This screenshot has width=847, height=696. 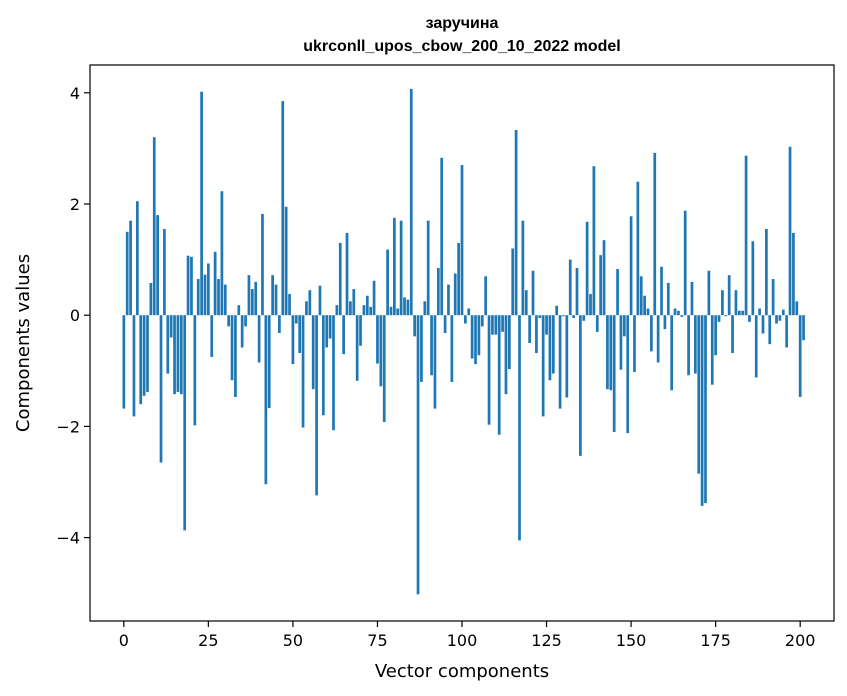 What do you see at coordinates (293, 640) in the screenshot?
I see `x-tick-label: 50` at bounding box center [293, 640].